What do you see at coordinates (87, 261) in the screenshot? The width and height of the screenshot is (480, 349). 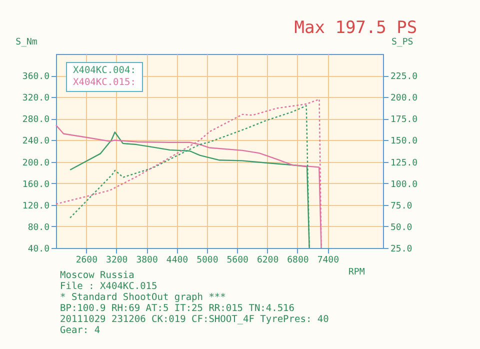 I see `x-tick-label: 2600` at bounding box center [87, 261].